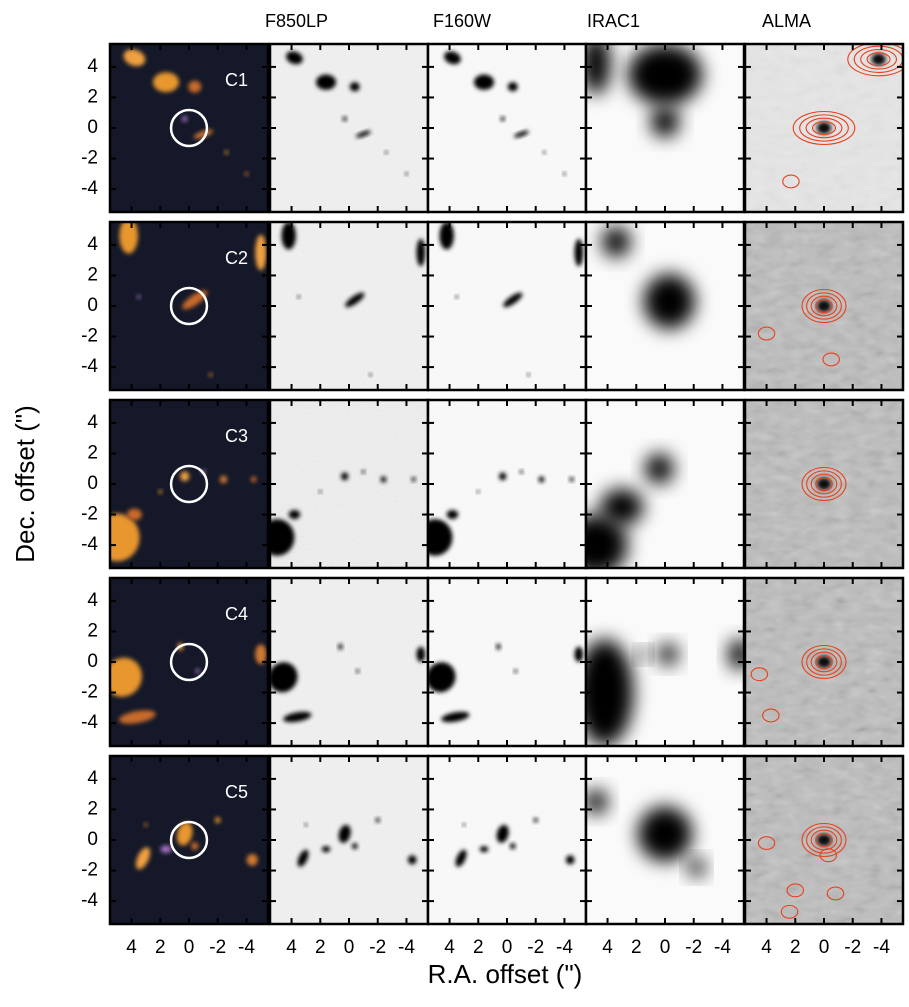 Image resolution: width=909 pixels, height=1007 pixels. What do you see at coordinates (175, 484) in the screenshot?
I see `image-panel: C3 4 2 0 -2 -4` at bounding box center [175, 484].